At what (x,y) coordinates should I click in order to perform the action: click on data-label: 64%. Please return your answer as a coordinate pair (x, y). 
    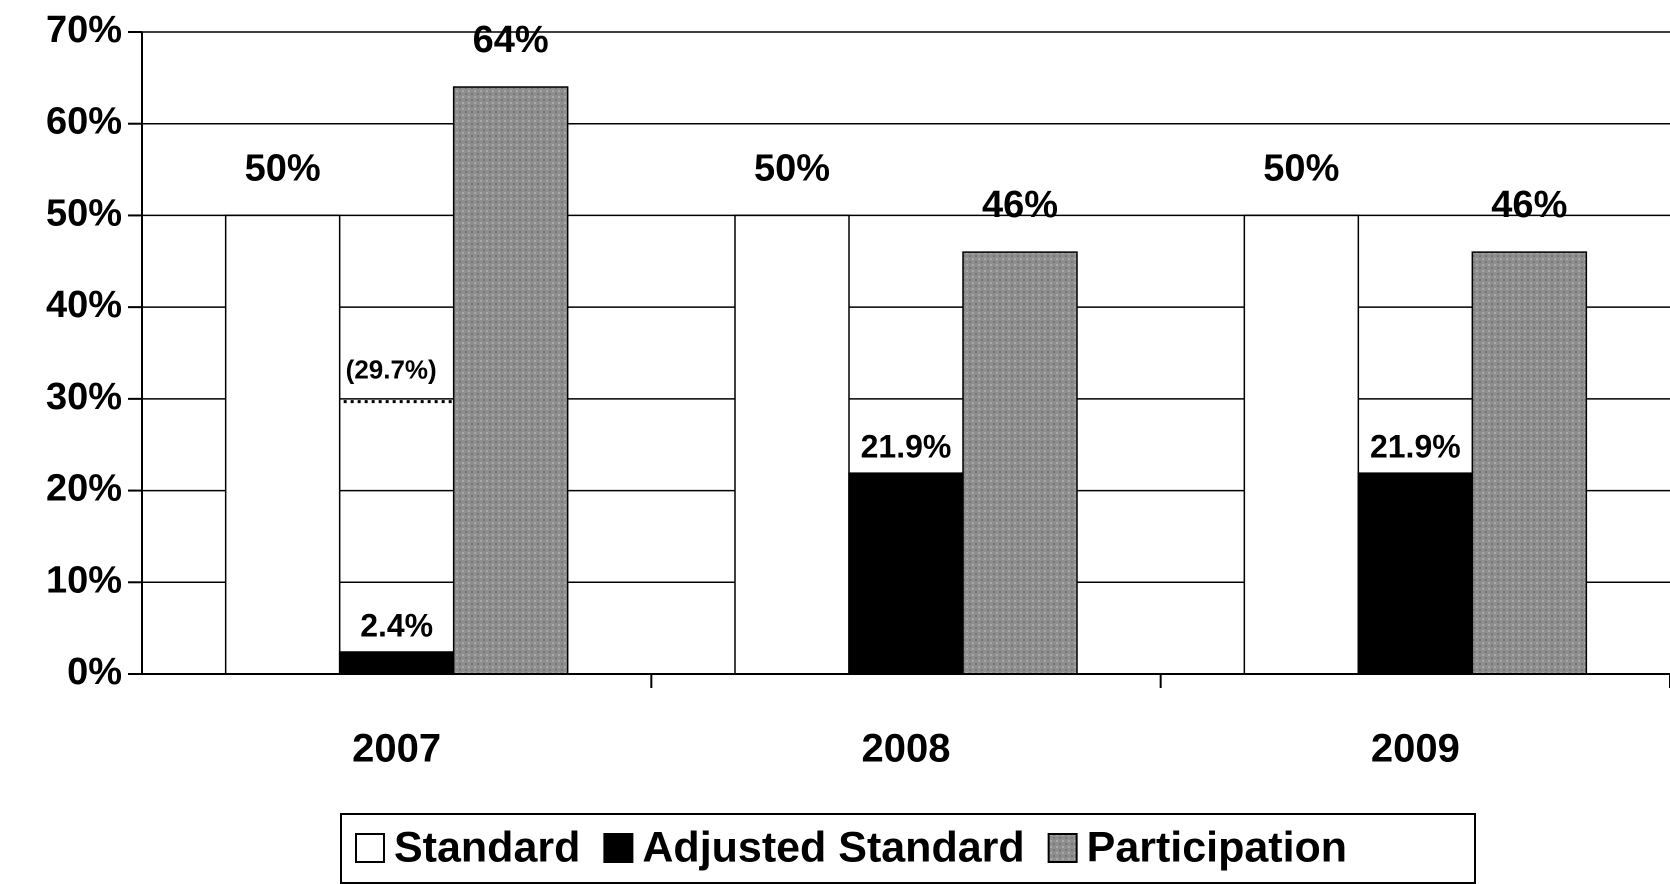
    Looking at the image, I should click on (511, 40).